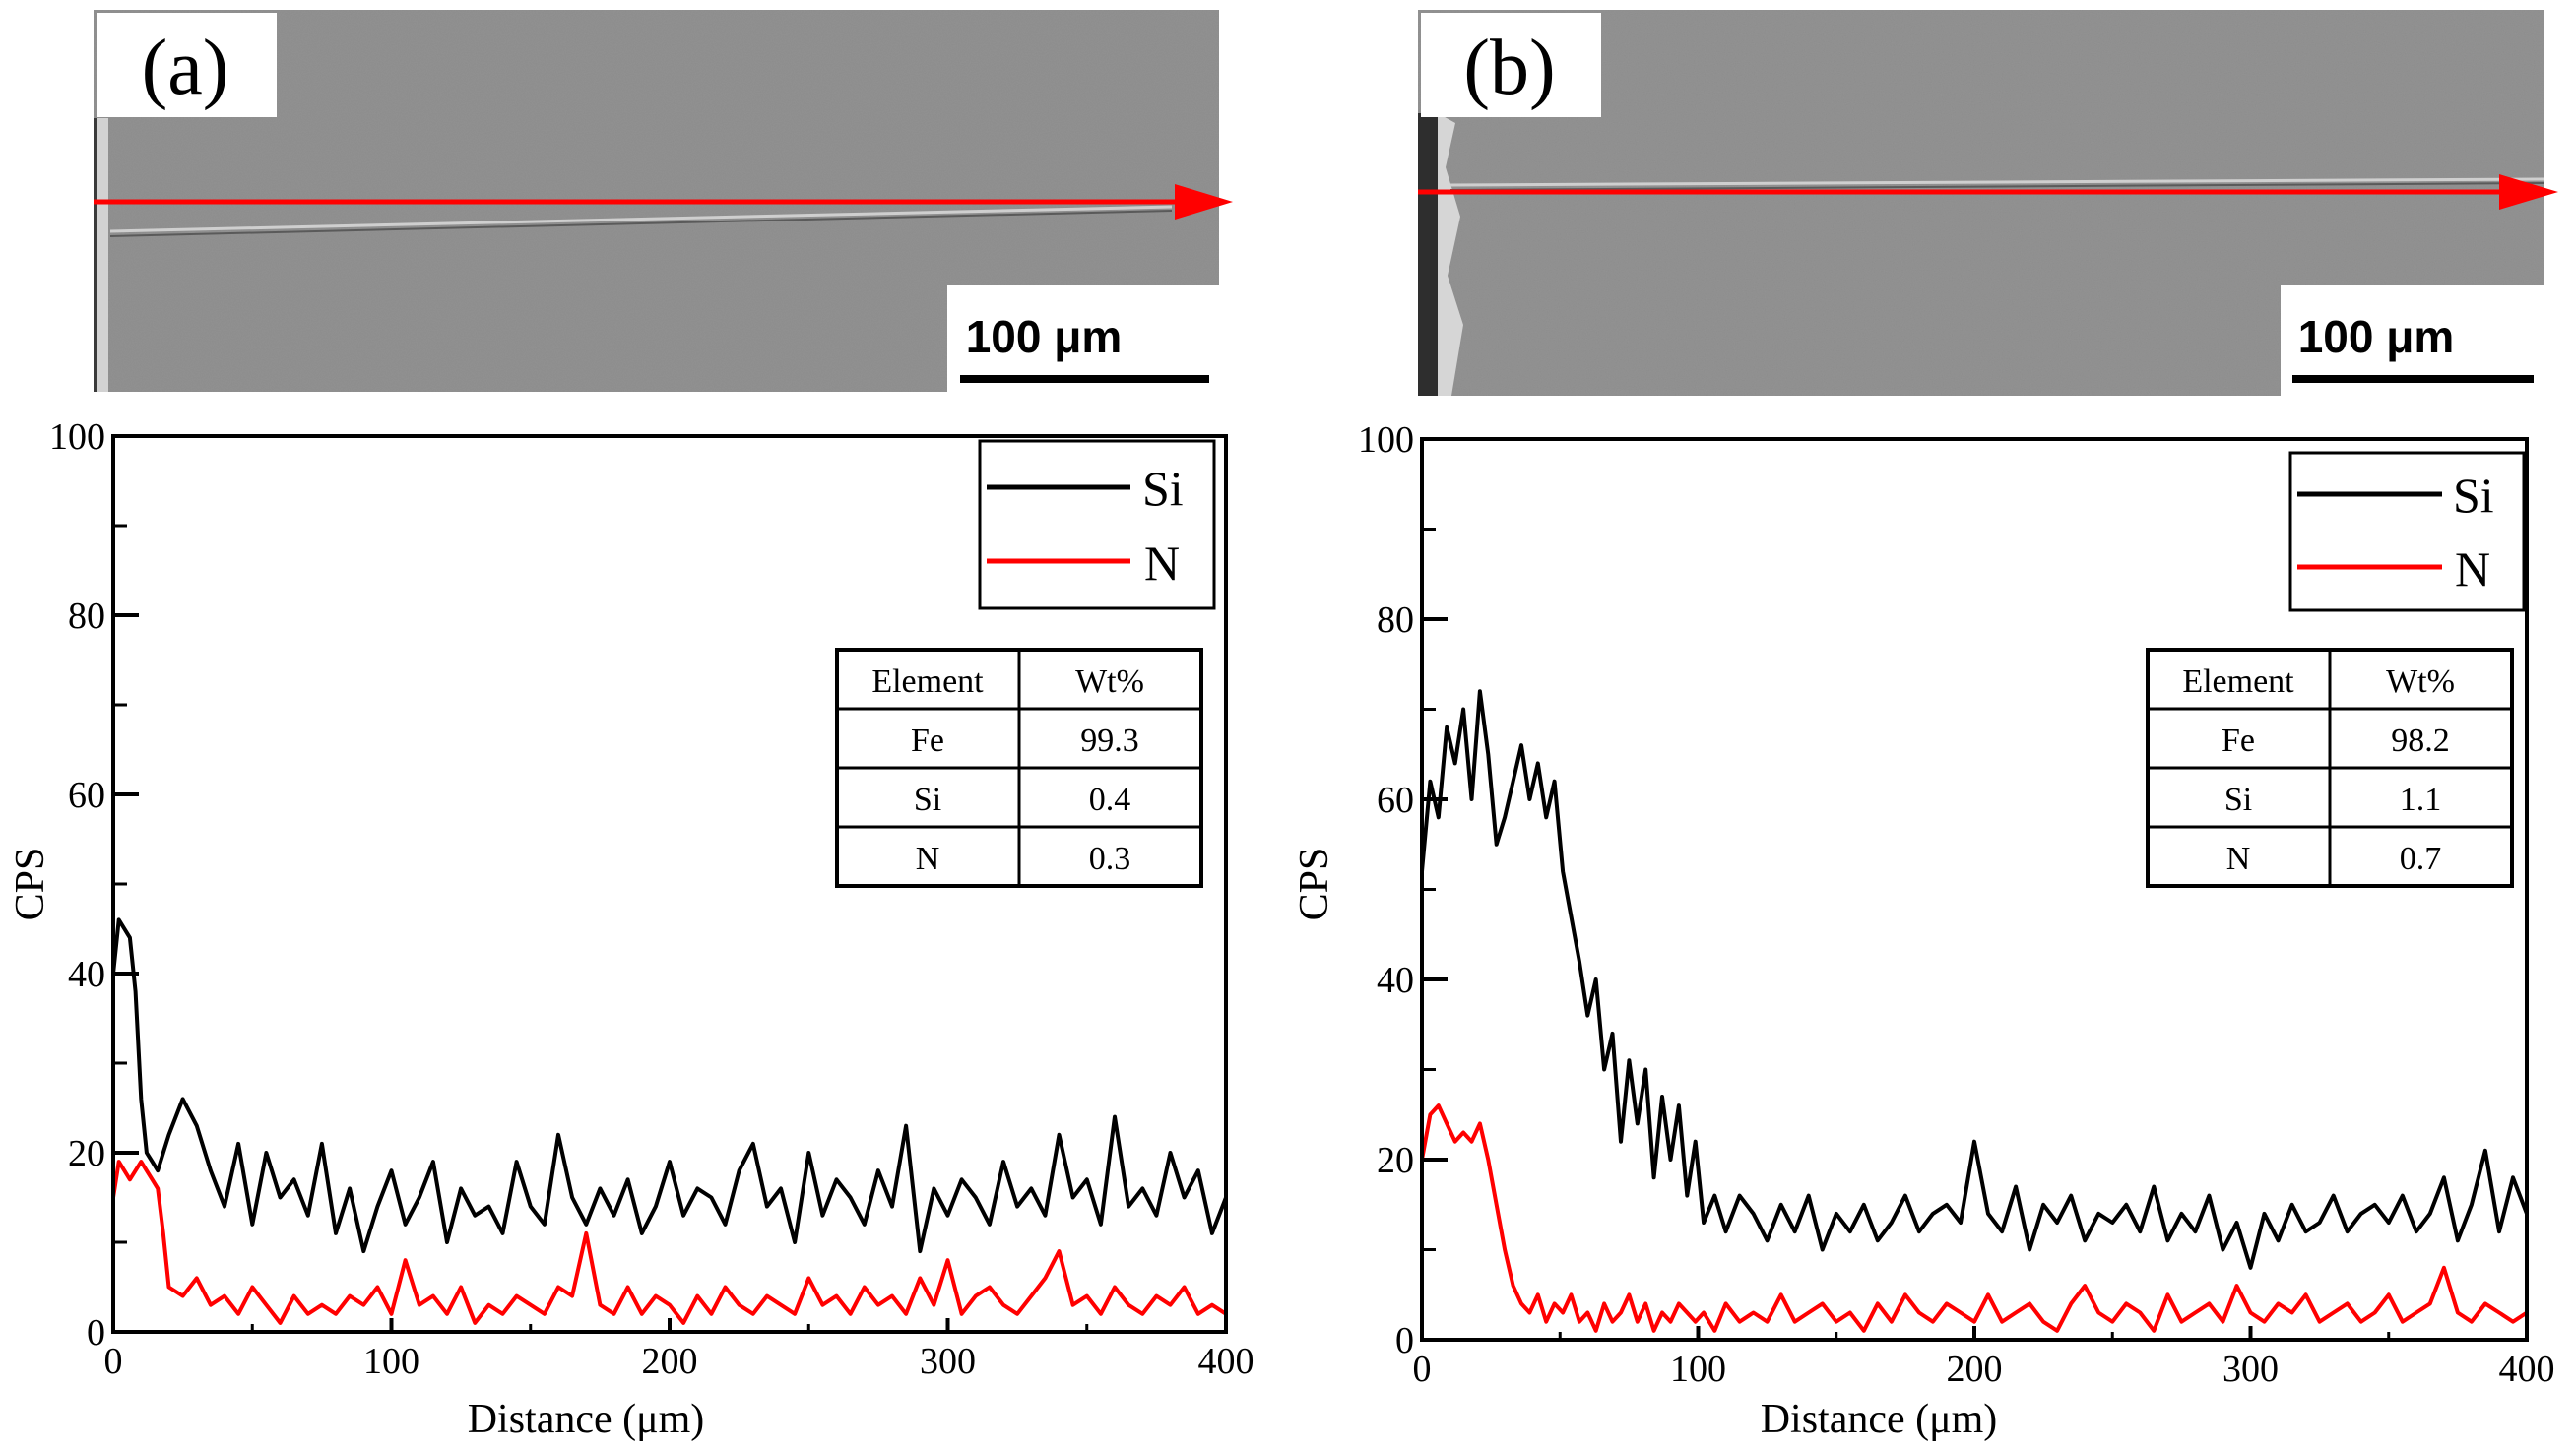 The width and height of the screenshot is (2576, 1450). Describe the element at coordinates (1450, 255) in the screenshot. I see `sem-sample-edge` at that location.